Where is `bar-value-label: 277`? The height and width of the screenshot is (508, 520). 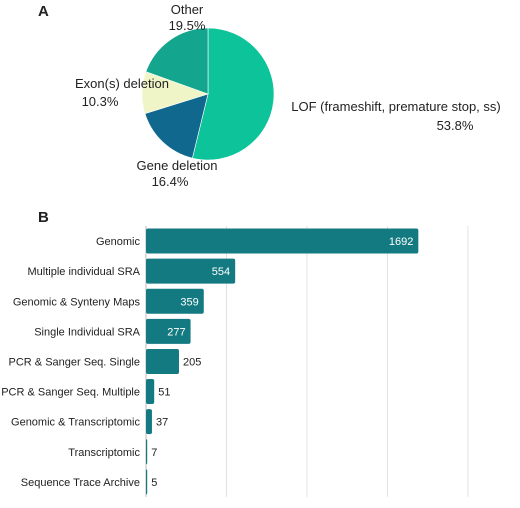 bar-value-label: 277 is located at coordinates (176, 332).